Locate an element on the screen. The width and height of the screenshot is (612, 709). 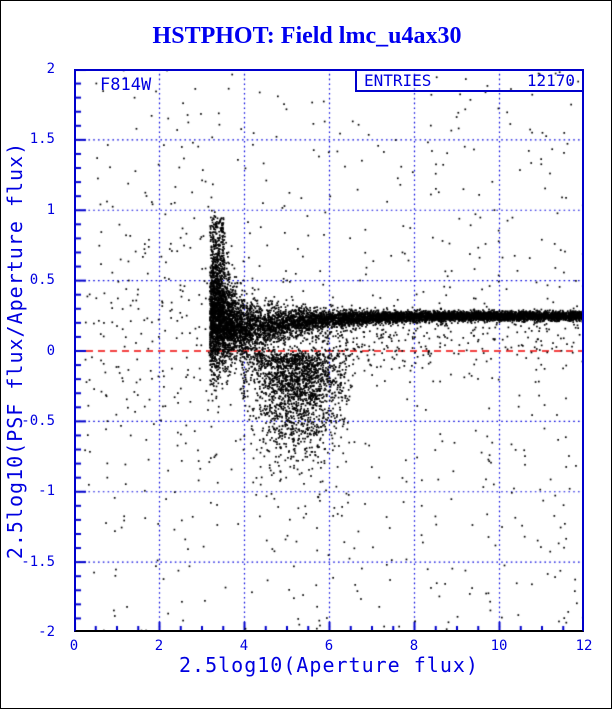
x-tick-label: 4 is located at coordinates (244, 646).